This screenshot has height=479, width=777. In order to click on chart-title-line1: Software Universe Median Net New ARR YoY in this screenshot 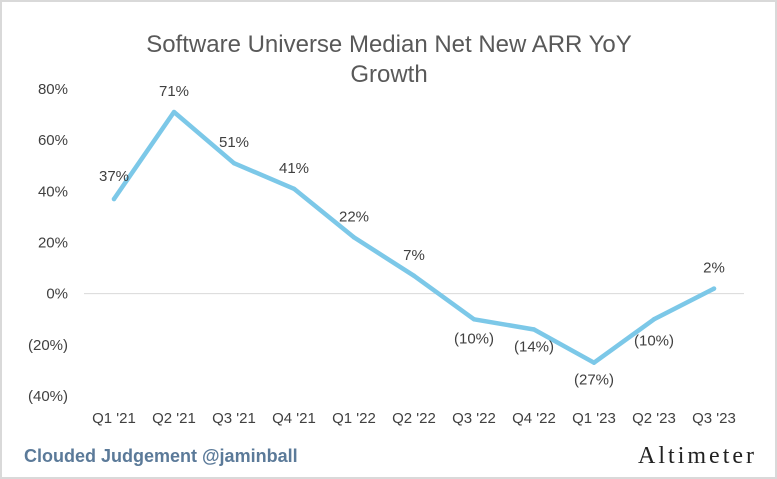, I will do `click(389, 44)`.